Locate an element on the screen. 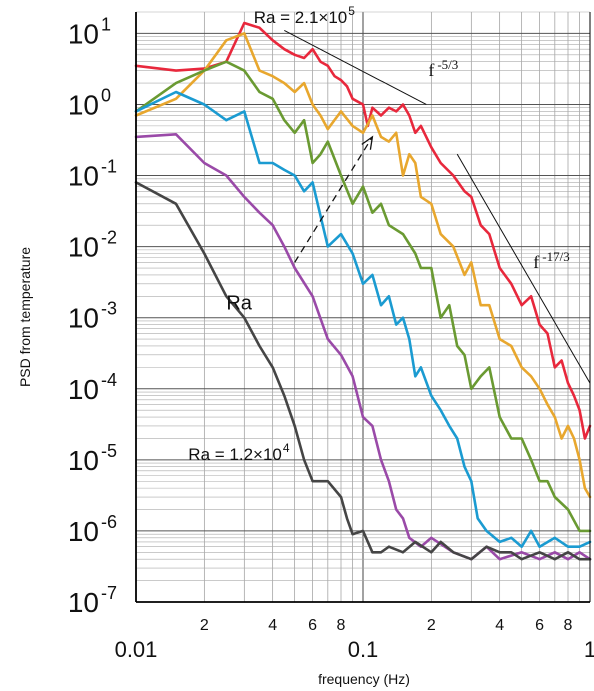 This screenshot has height=691, width=594. y-tick-exponent: -1 is located at coordinates (109, 167).